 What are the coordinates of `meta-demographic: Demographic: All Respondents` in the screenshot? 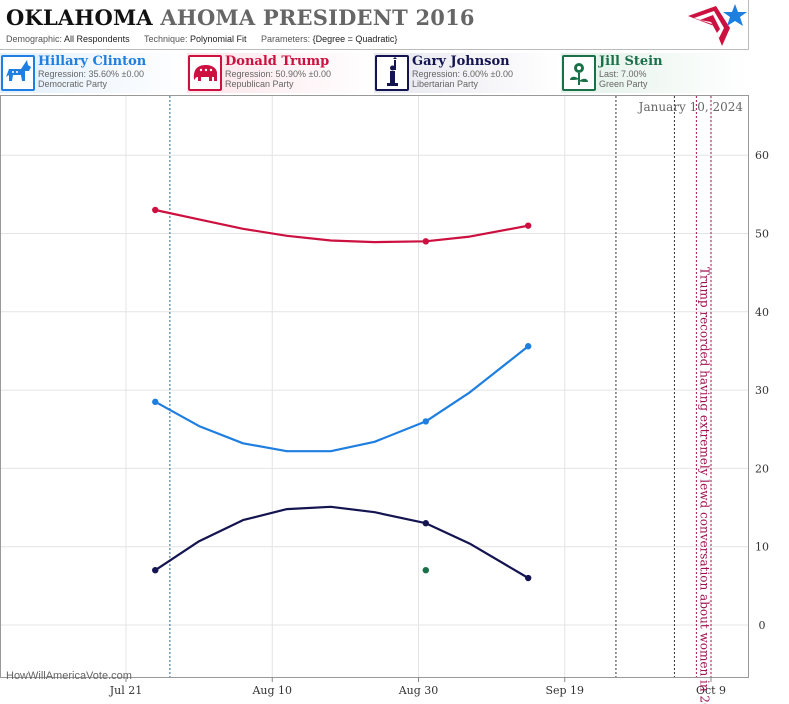 It's located at (68, 39).